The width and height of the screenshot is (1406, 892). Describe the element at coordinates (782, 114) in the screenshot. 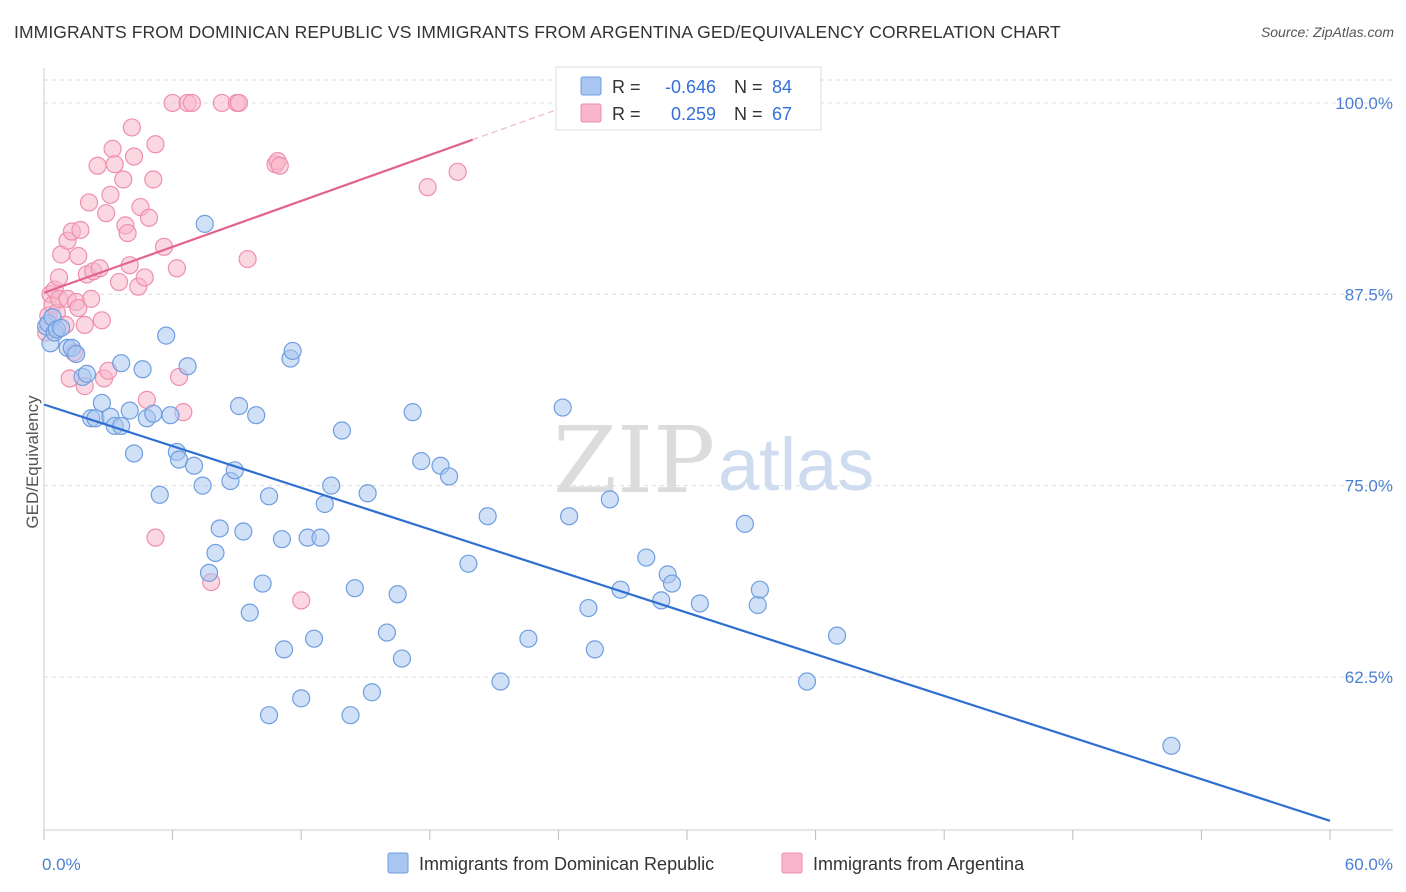

I see `legend-n-value-2: 67` at that location.